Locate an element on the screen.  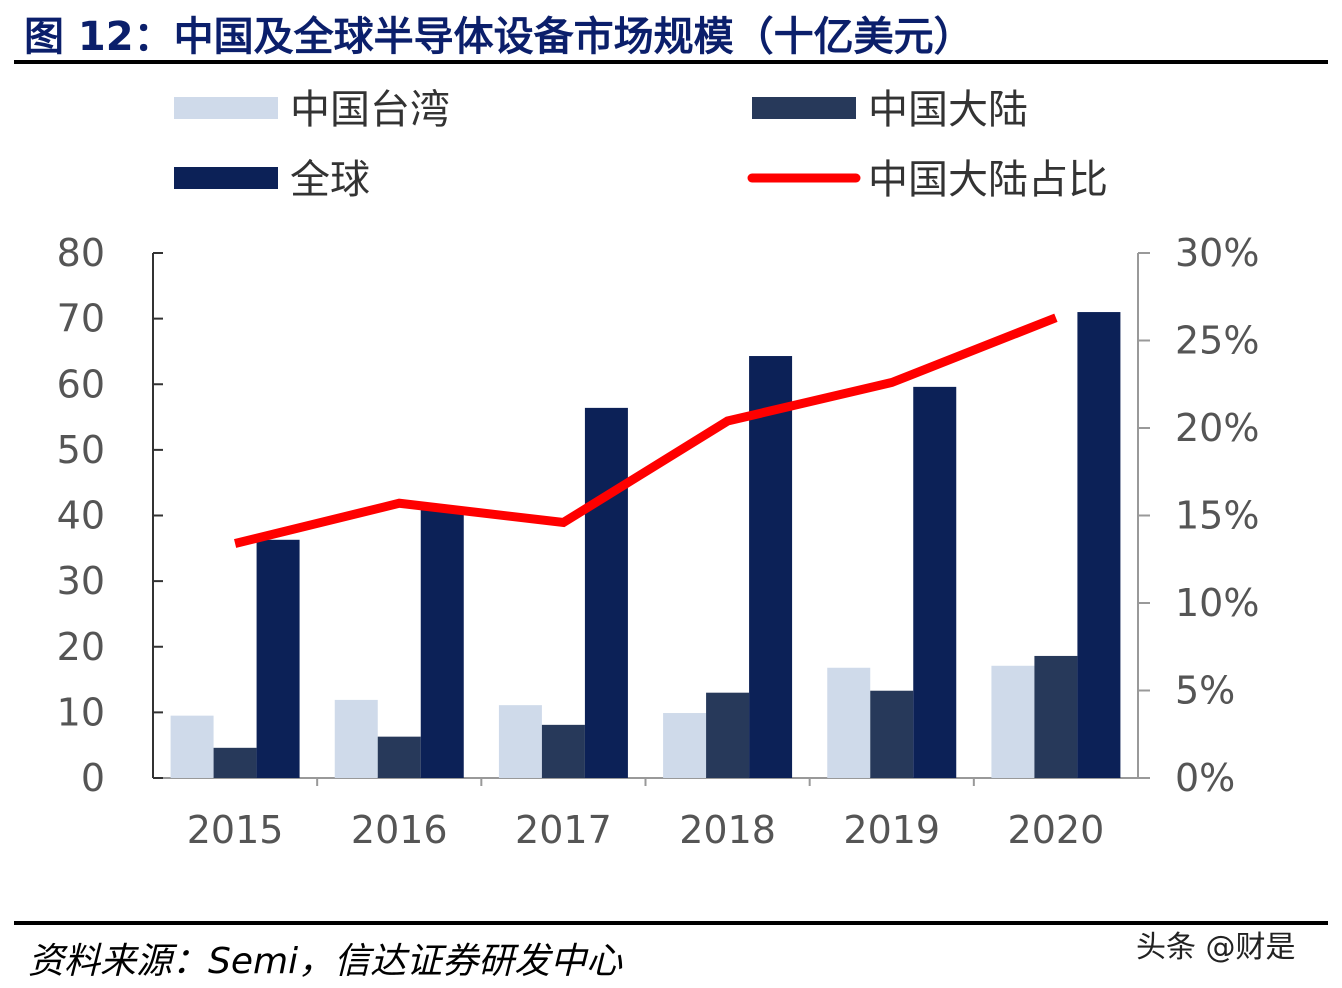
left-tick-label: 20 is located at coordinates (81, 647).